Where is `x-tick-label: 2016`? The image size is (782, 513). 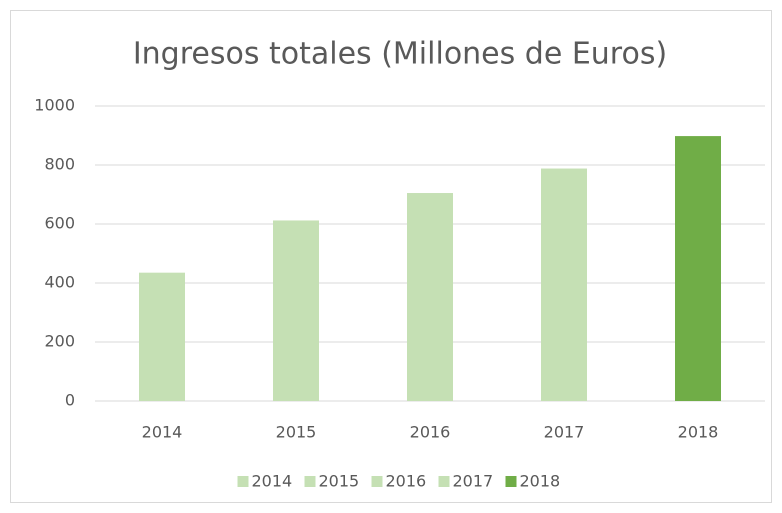 x-tick-label: 2016 is located at coordinates (430, 432).